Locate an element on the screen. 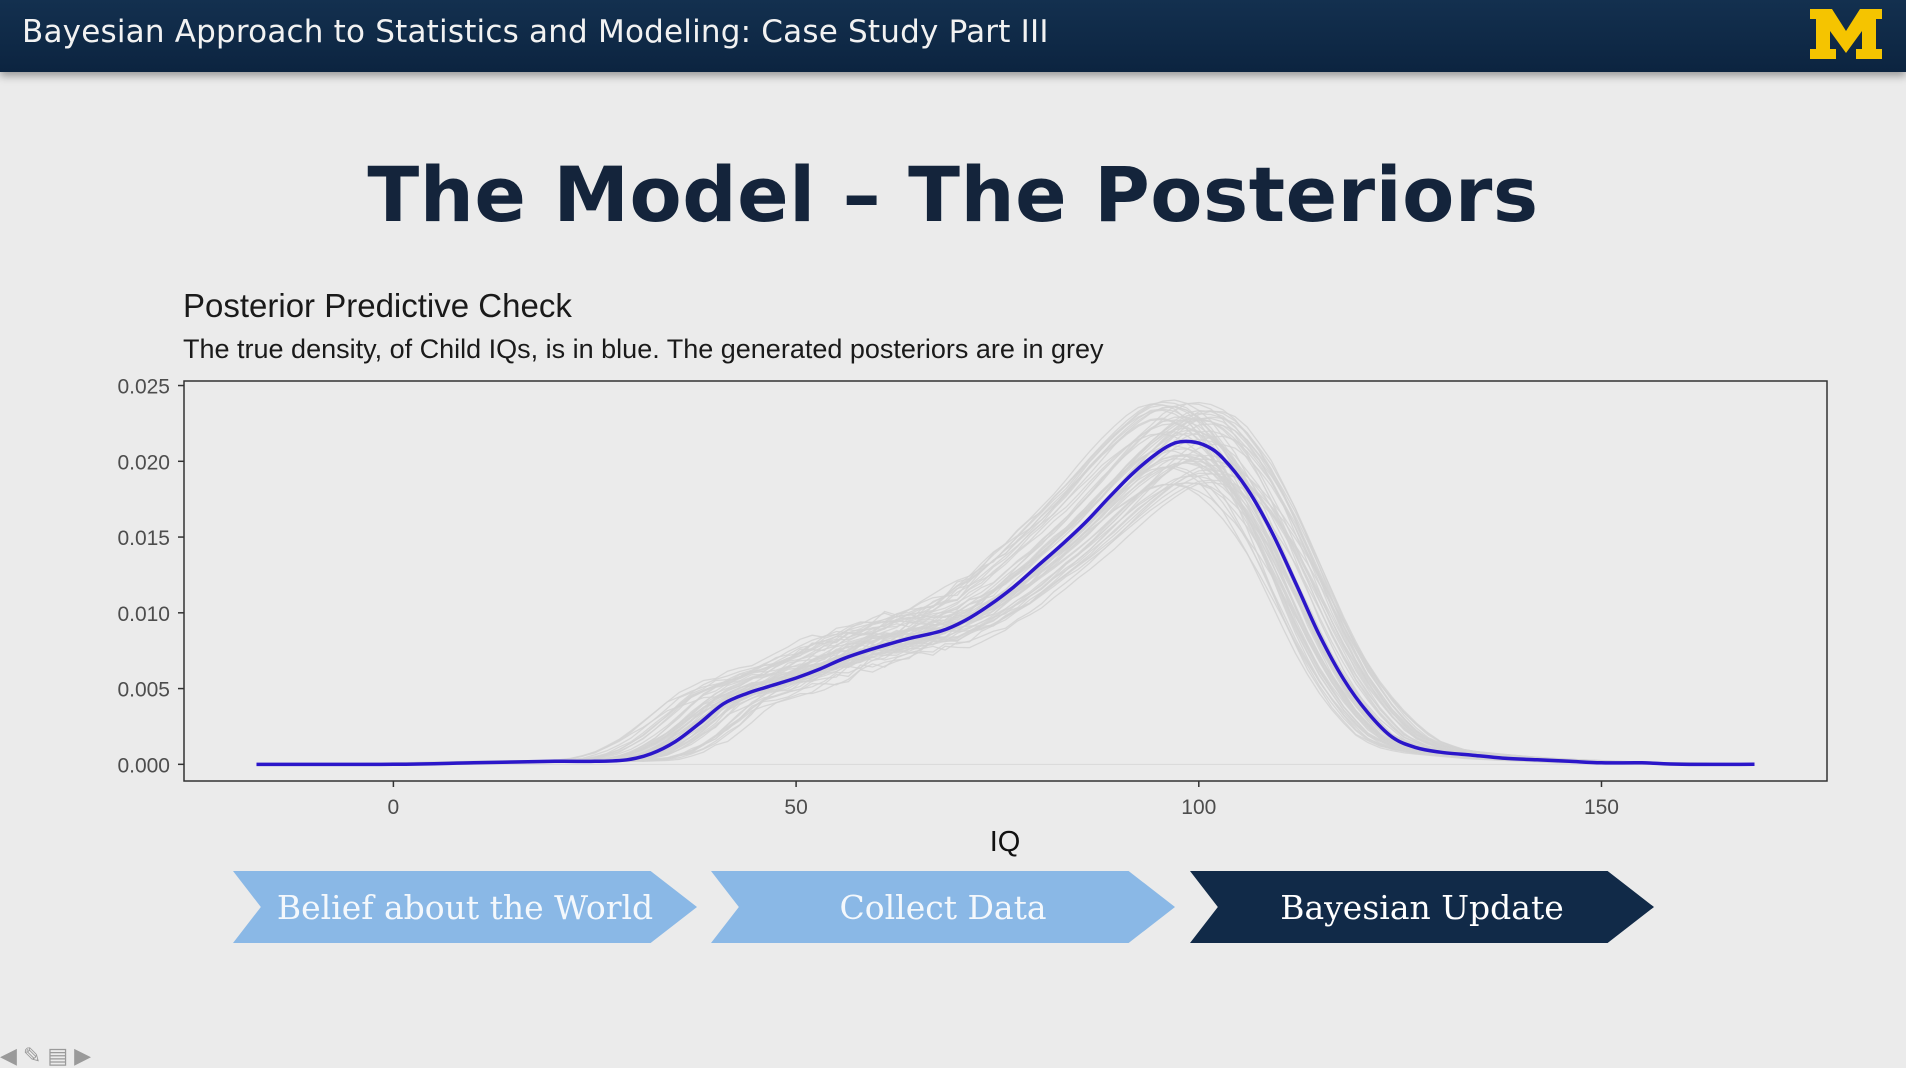 This screenshot has width=1906, height=1068. chevron-bayesian-update: Bayesian Update is located at coordinates (1422, 907).